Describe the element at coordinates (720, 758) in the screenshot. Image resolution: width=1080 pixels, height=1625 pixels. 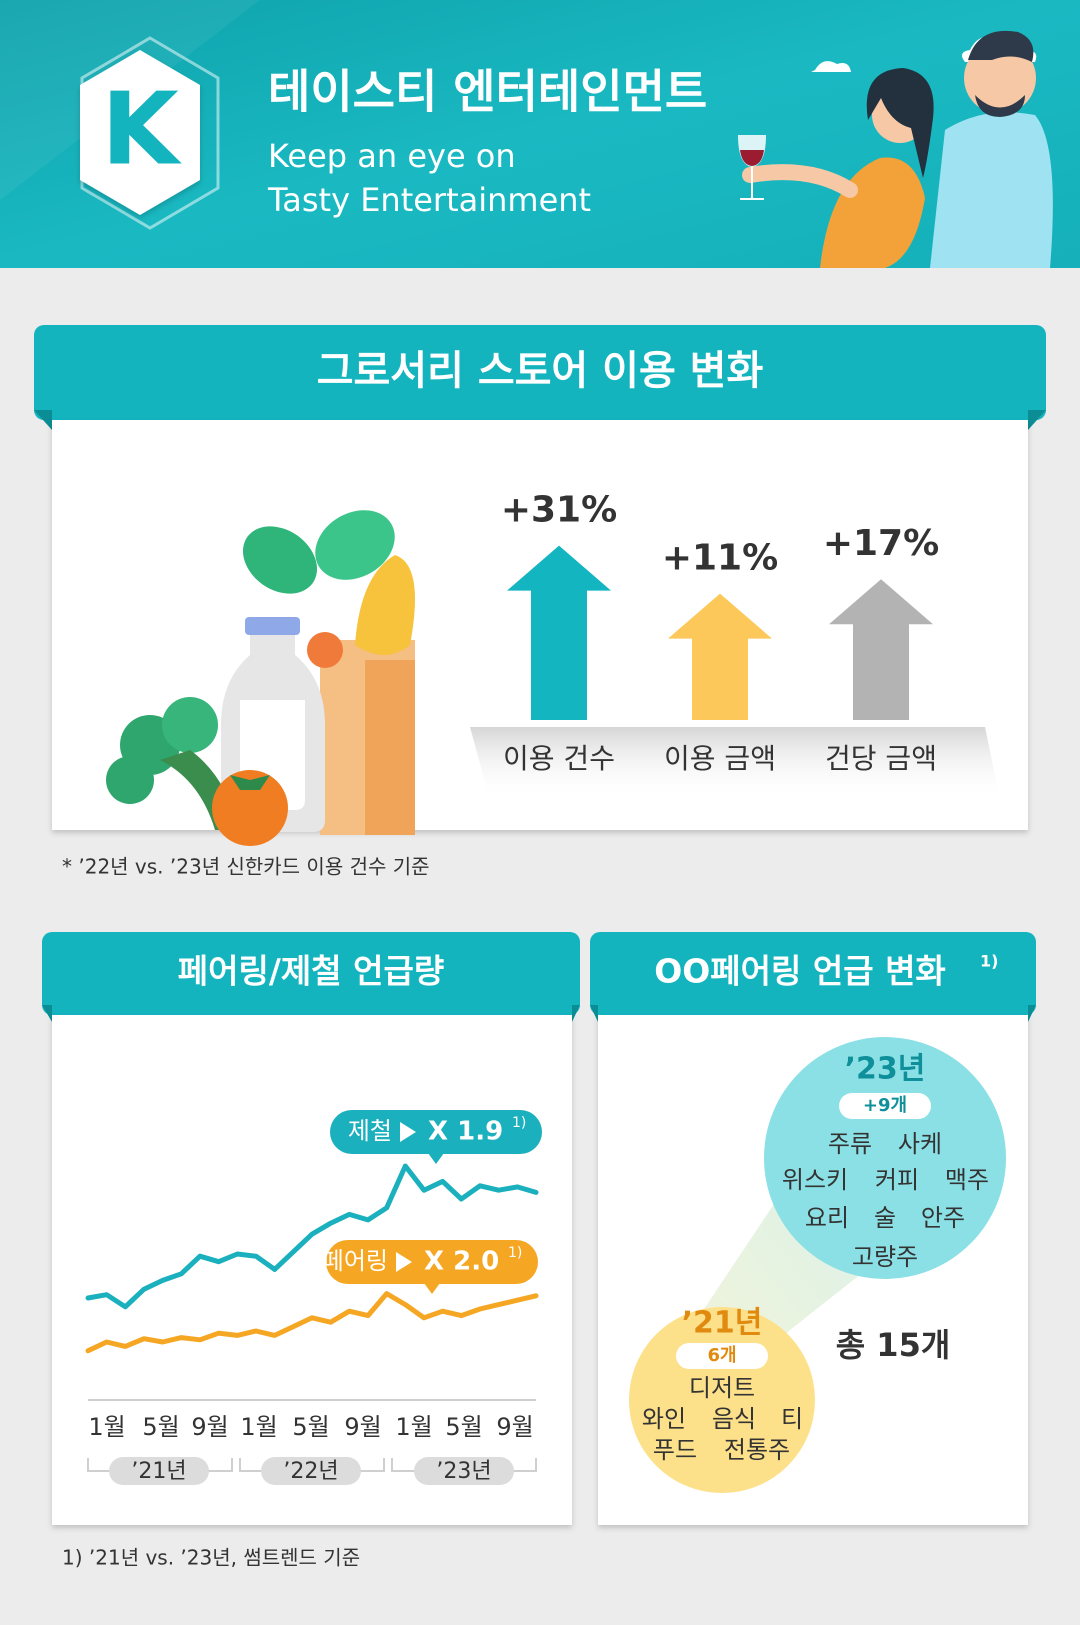
I see `category-label: 이용 금액` at that location.